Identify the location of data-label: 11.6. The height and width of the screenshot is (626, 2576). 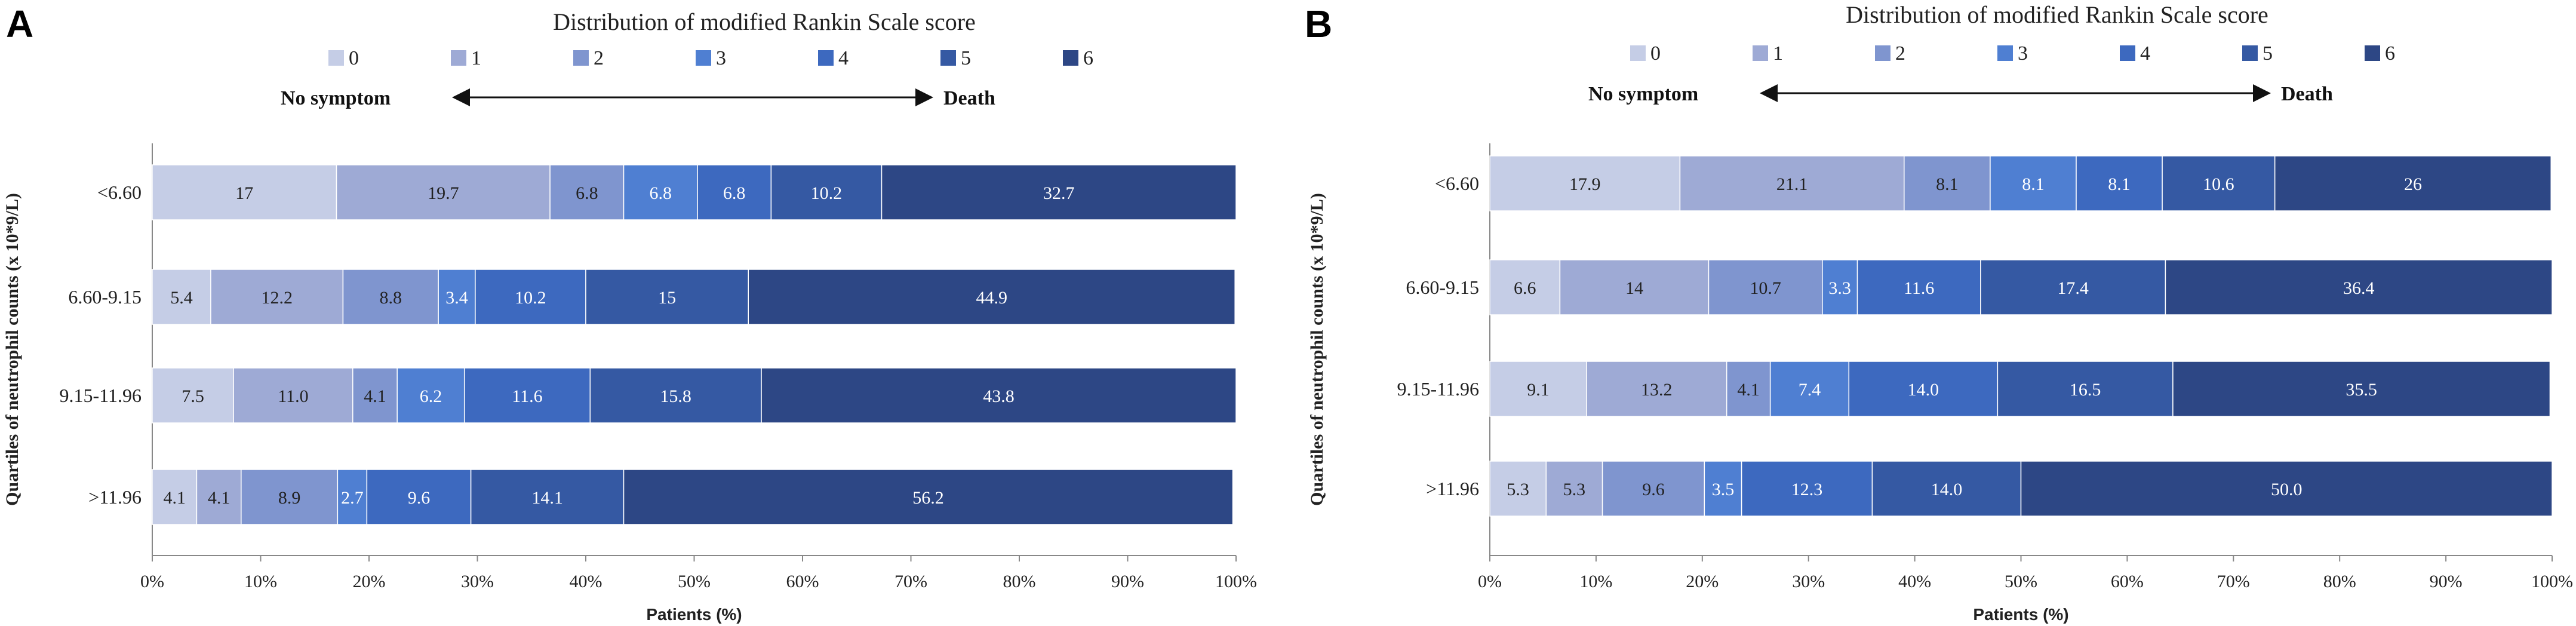
(527, 396).